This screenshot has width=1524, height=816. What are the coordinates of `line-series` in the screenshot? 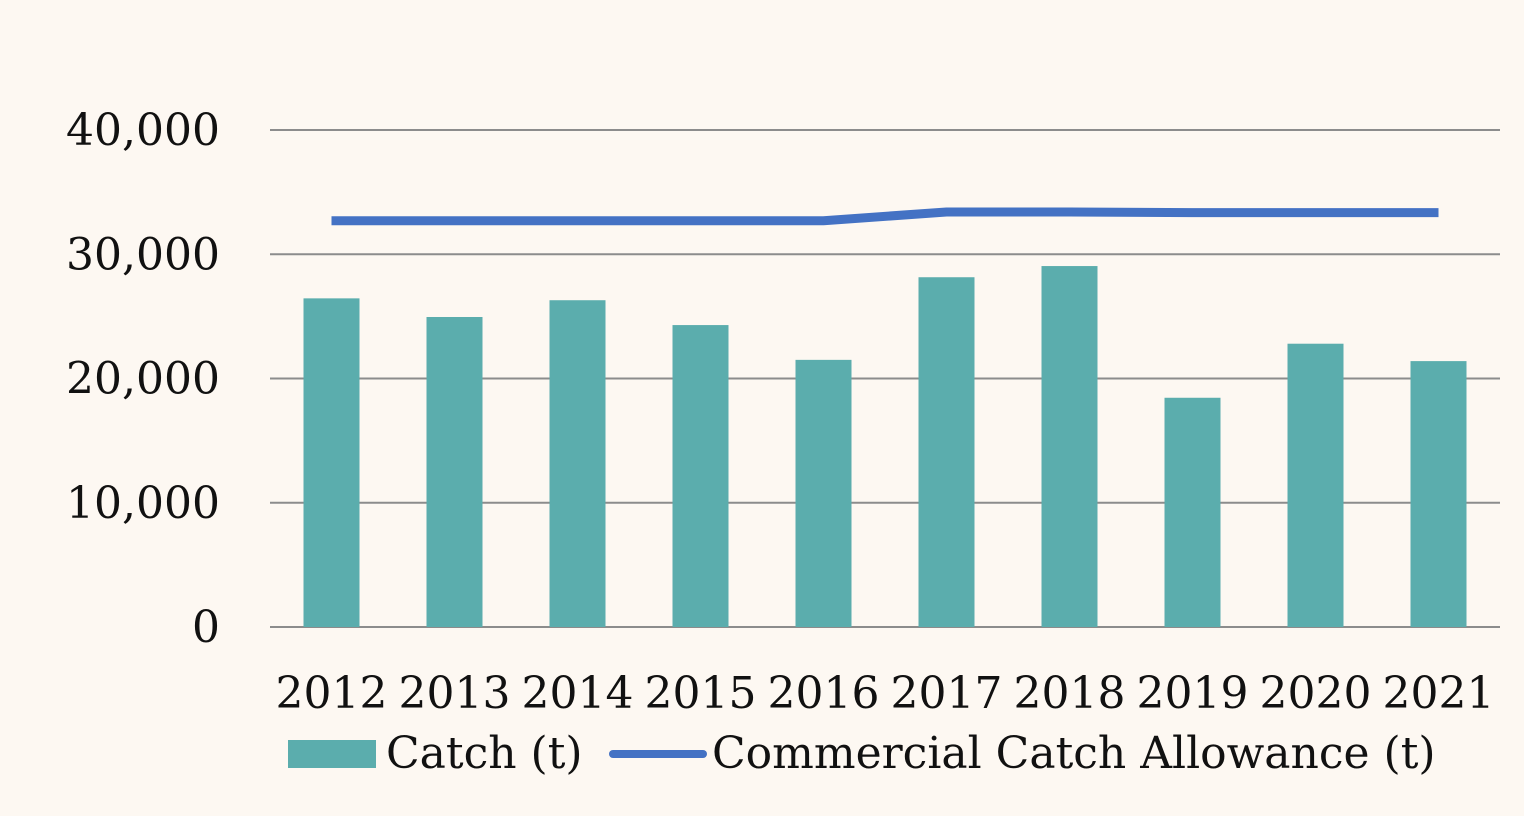 It's located at (885, 216).